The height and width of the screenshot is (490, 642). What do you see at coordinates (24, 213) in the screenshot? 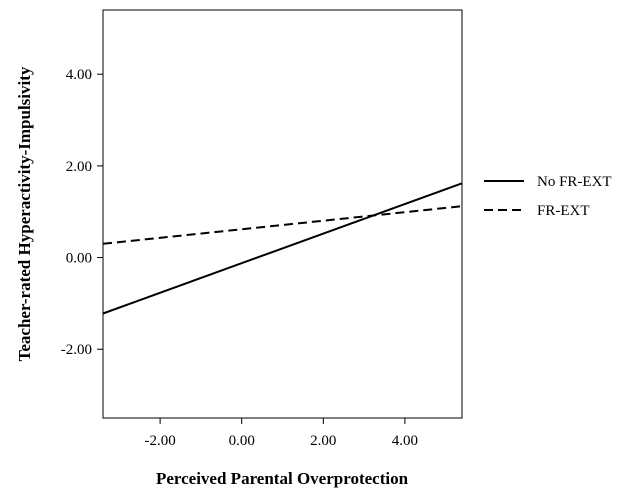
I see `y-axis-title: Teacher-rated Hyperactivity-Impulsivity` at bounding box center [24, 213].